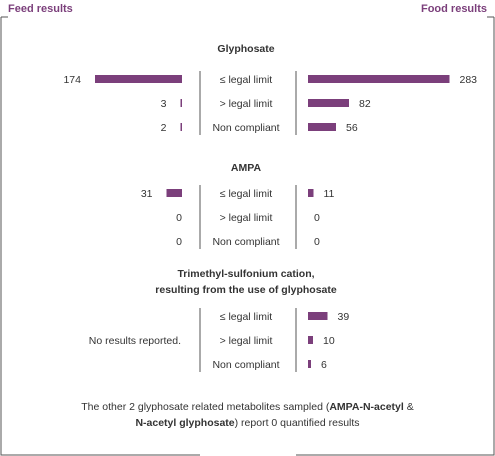 The height and width of the screenshot is (456, 495). What do you see at coordinates (245, 49) in the screenshot?
I see `group-1-title: Glyphosate` at bounding box center [245, 49].